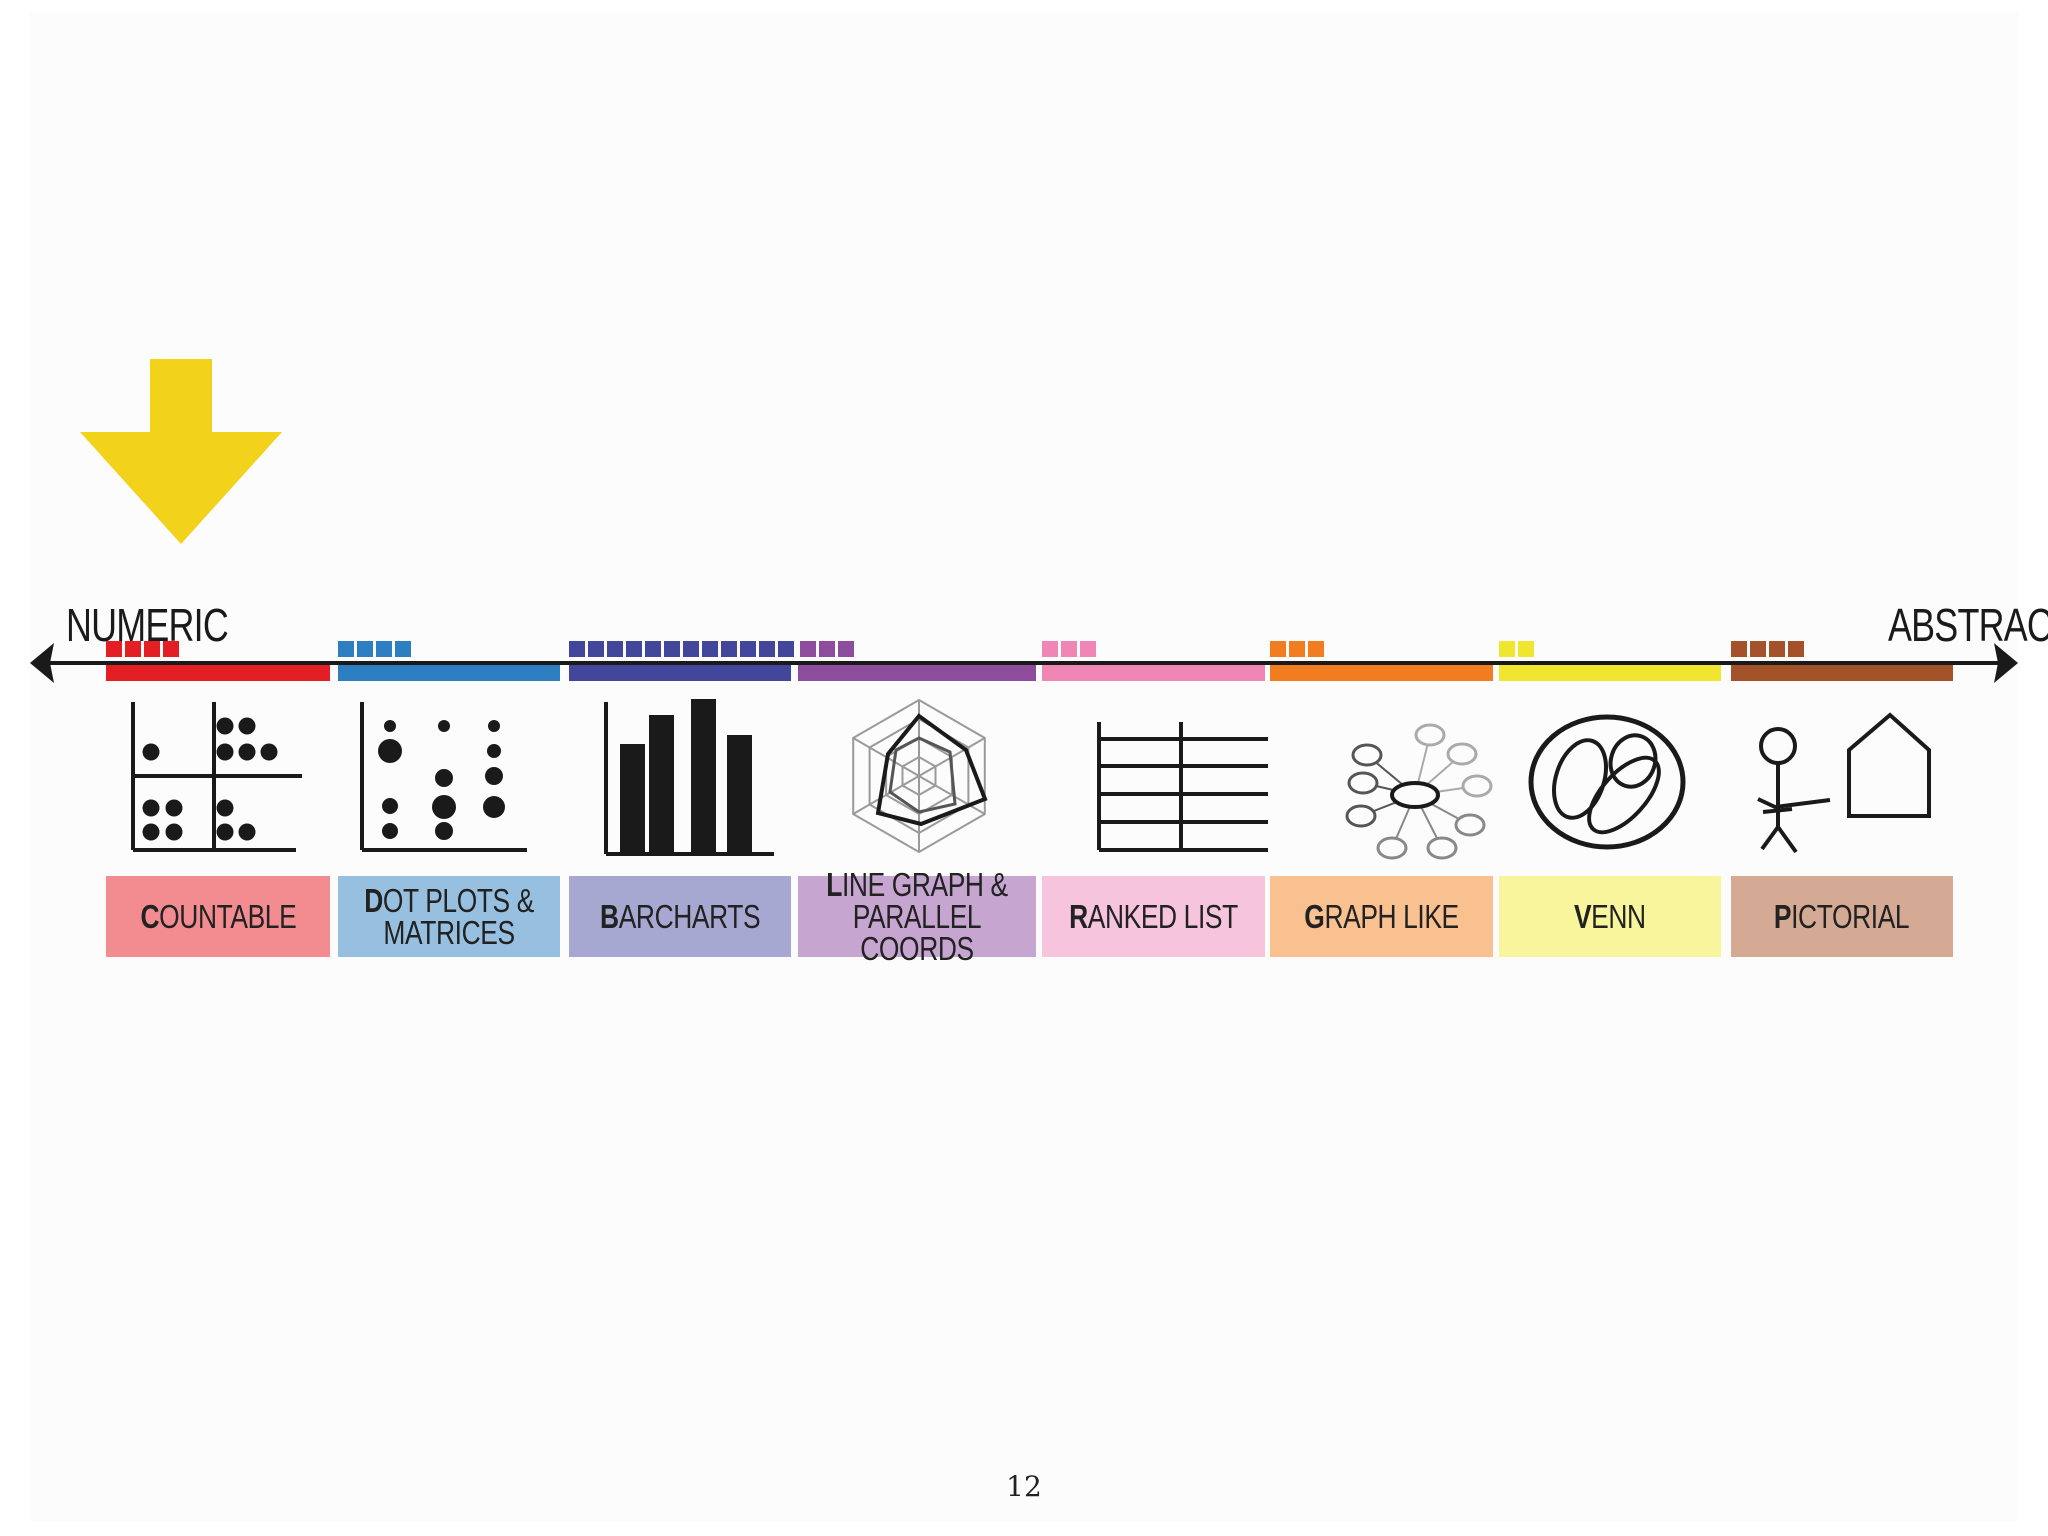 The width and height of the screenshot is (2048, 1536). I want to click on category-bar-pictorial, so click(1842, 673).